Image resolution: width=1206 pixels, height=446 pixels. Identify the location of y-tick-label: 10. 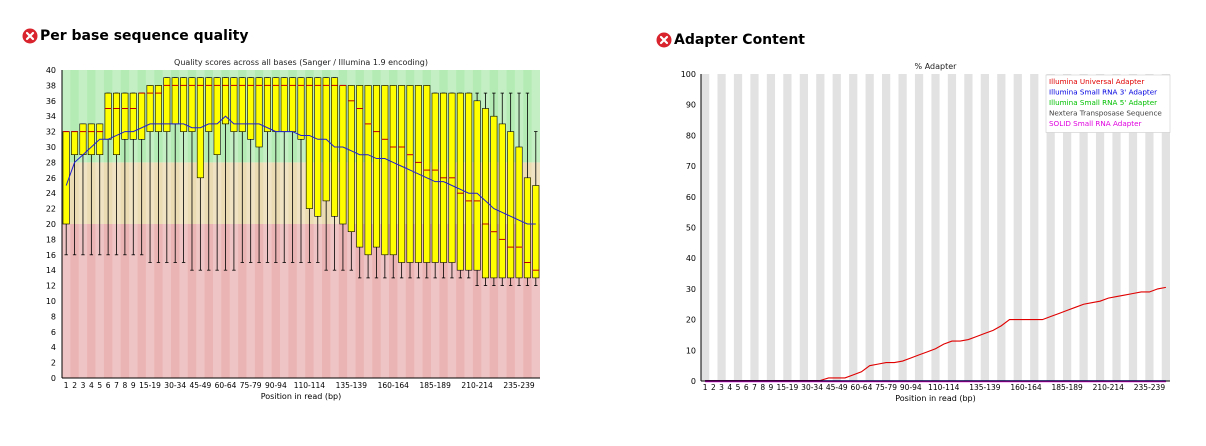
(51, 301).